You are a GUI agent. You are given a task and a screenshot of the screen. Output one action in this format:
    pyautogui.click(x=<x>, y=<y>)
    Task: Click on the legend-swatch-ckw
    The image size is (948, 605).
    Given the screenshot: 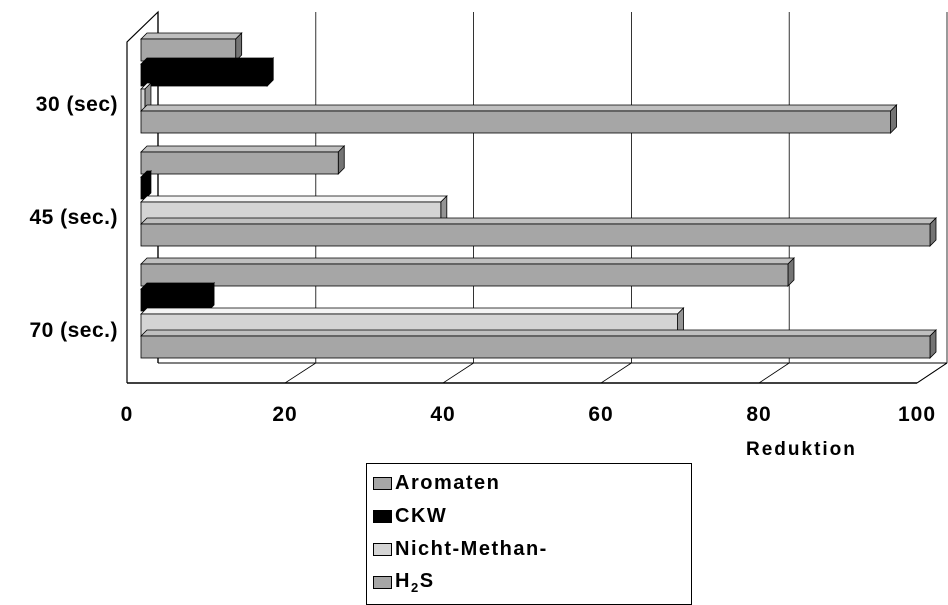 What is the action you would take?
    pyautogui.click(x=382, y=516)
    